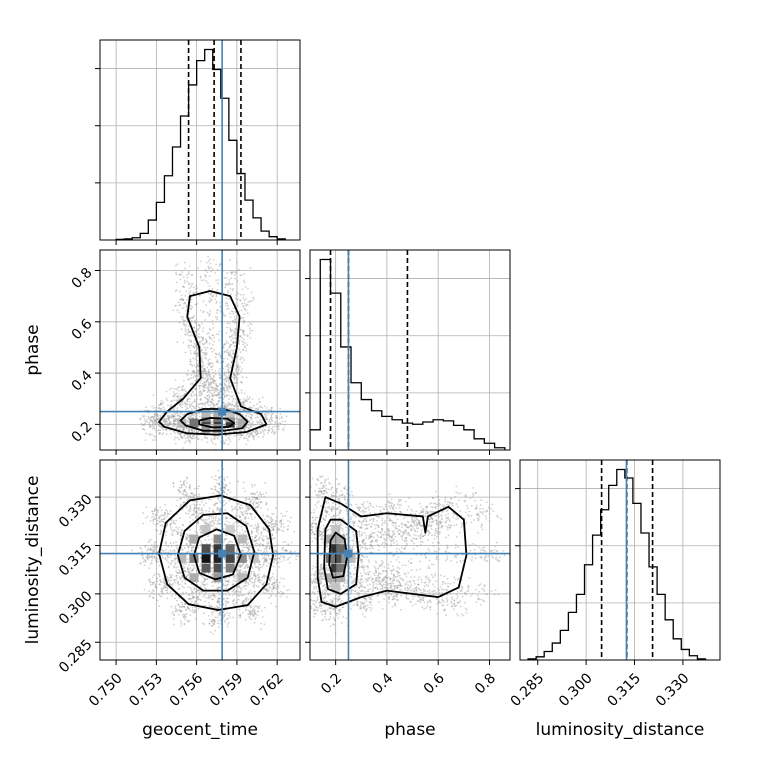  Describe the element at coordinates (408, 562) in the screenshot. I see `panel-2d-phase-vs-luminosity_distance` at that location.